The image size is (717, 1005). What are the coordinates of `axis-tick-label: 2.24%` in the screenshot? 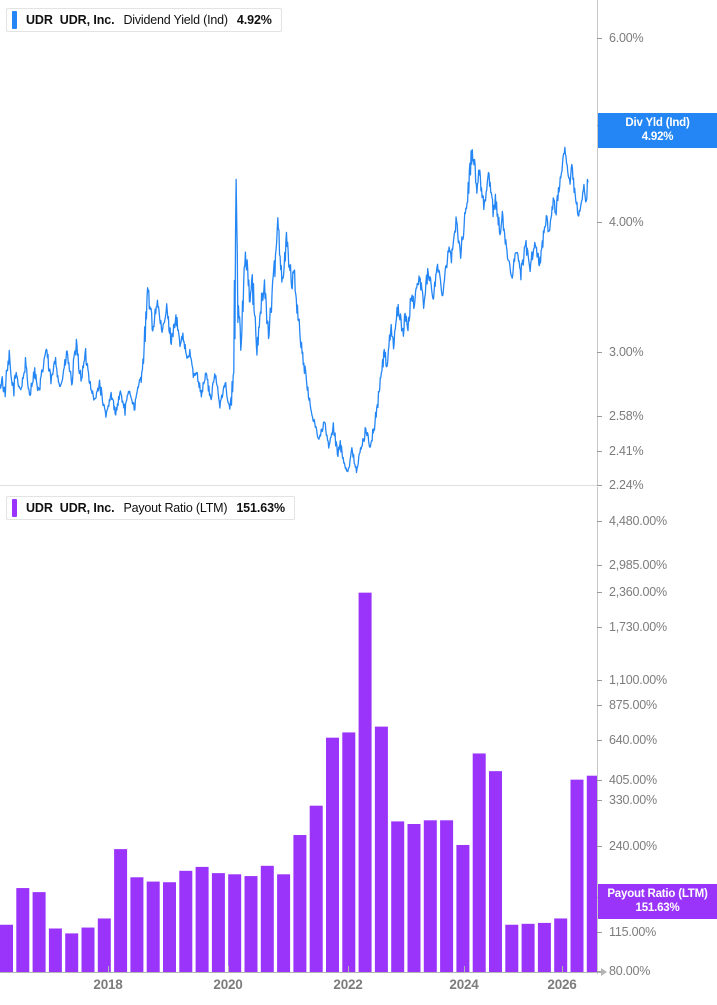 It's located at (626, 485).